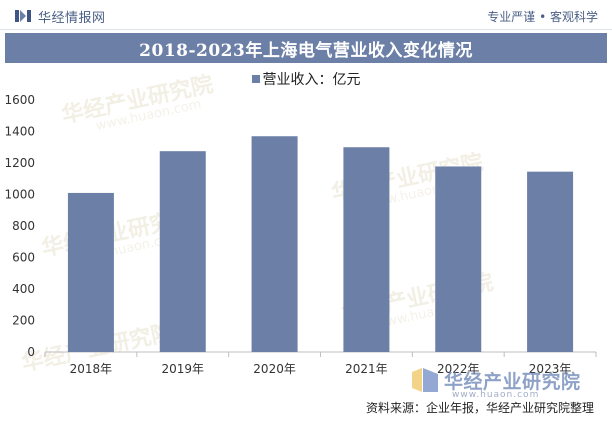 The height and width of the screenshot is (423, 612). What do you see at coordinates (458, 369) in the screenshot?
I see `x-tick-label: 2022年` at bounding box center [458, 369].